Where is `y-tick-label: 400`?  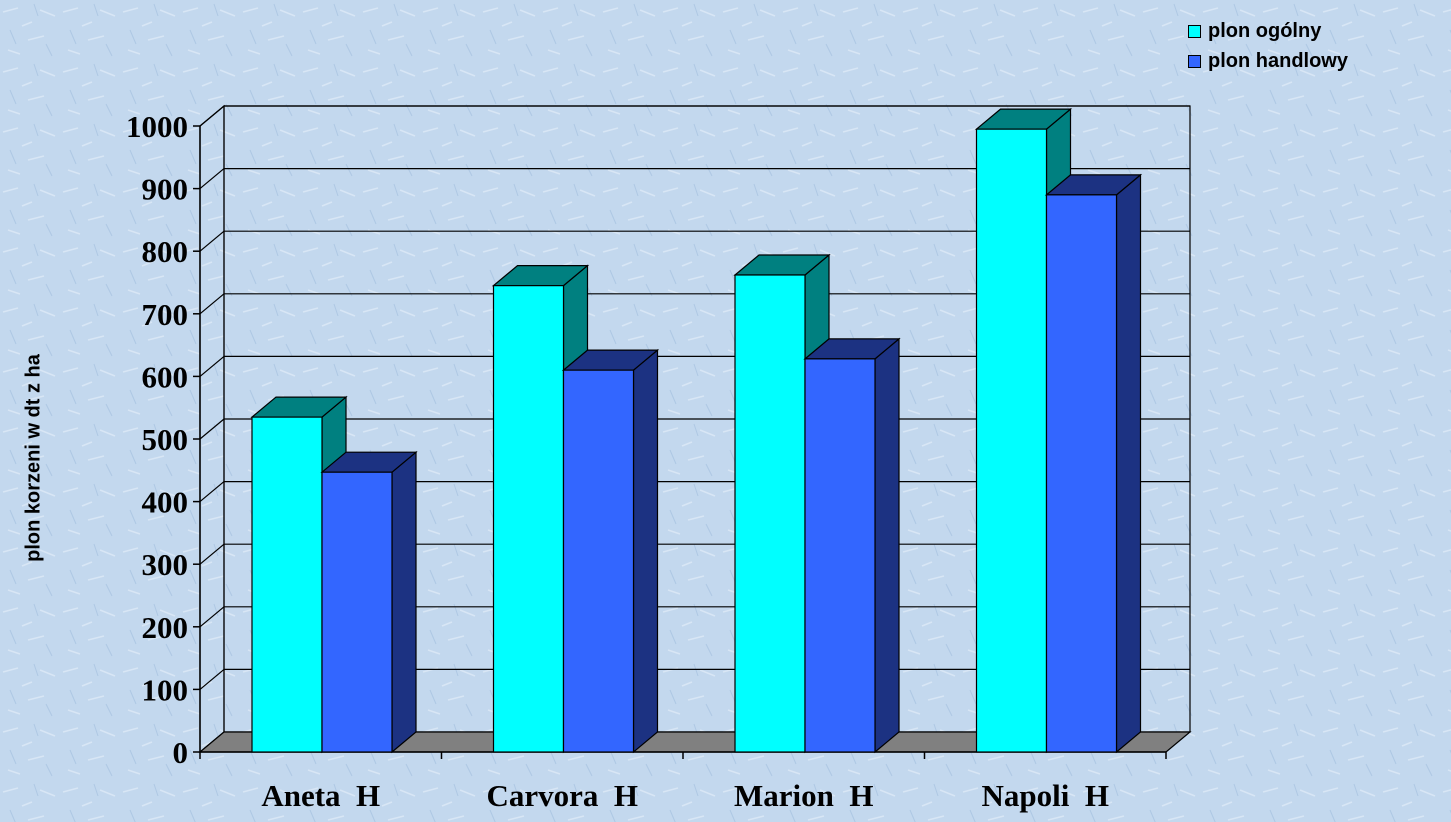
y-tick-label: 400 is located at coordinates (165, 502).